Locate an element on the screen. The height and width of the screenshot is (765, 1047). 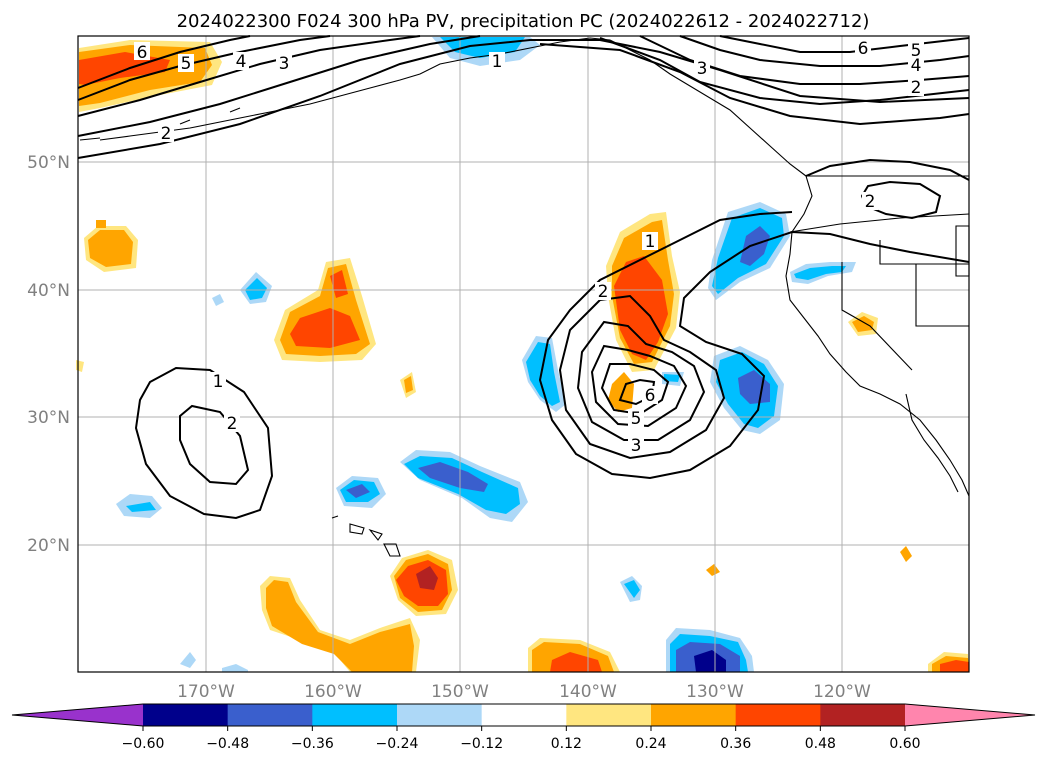
colorbar-tick-label: −0.36 is located at coordinates (312, 744).